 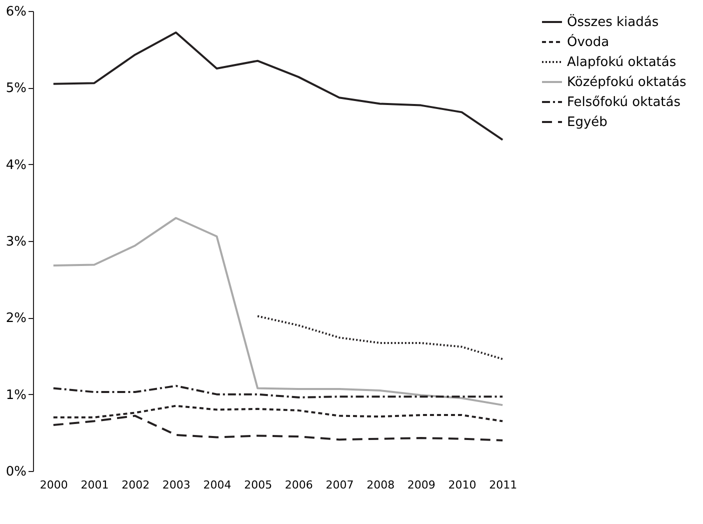 I want to click on y-tick-label: 1%, so click(x=16, y=395).